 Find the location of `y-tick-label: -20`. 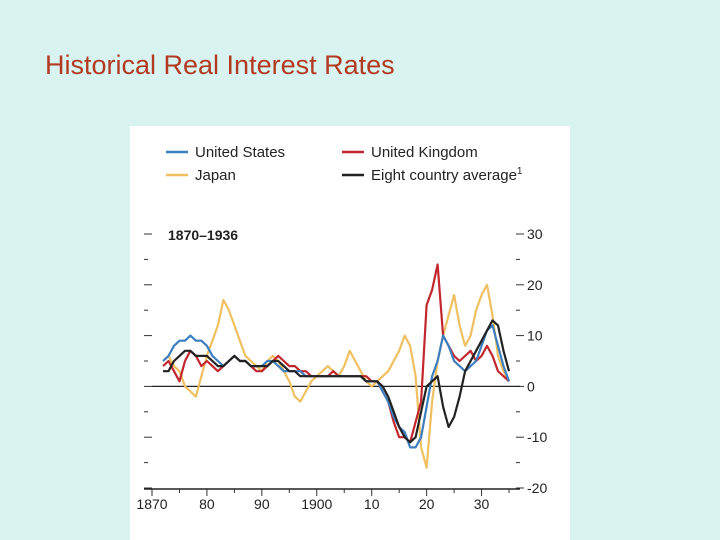

y-tick-label: -20 is located at coordinates (537, 488).